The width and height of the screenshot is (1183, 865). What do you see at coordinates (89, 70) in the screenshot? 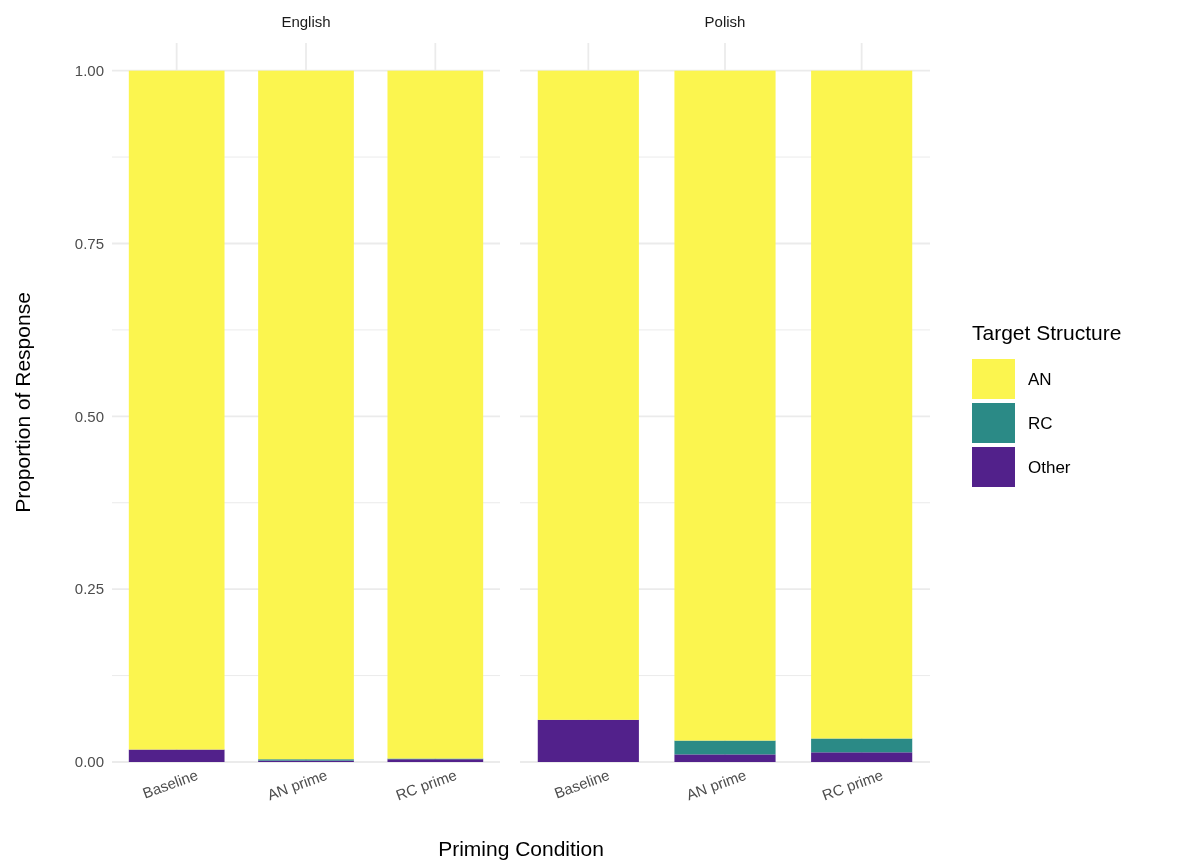
I see `y-tick-label: 1.00` at bounding box center [89, 70].